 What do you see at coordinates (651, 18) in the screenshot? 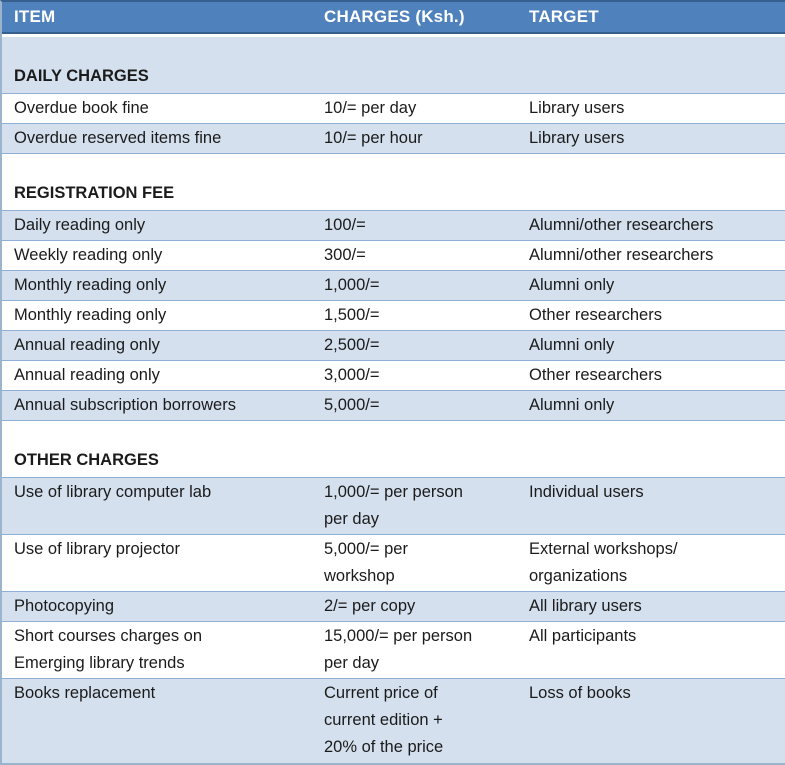
I see `column-header-target: TARGET` at bounding box center [651, 18].